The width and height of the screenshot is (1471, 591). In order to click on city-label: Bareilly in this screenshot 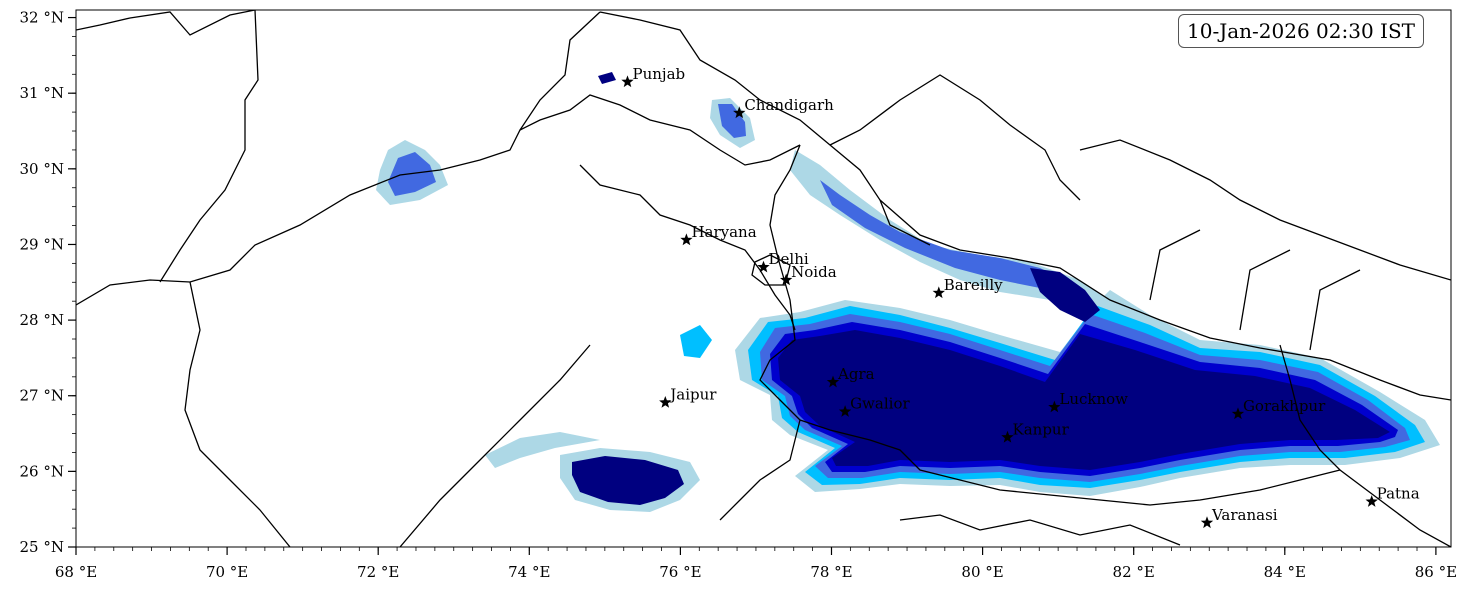, I will do `click(973, 285)`.